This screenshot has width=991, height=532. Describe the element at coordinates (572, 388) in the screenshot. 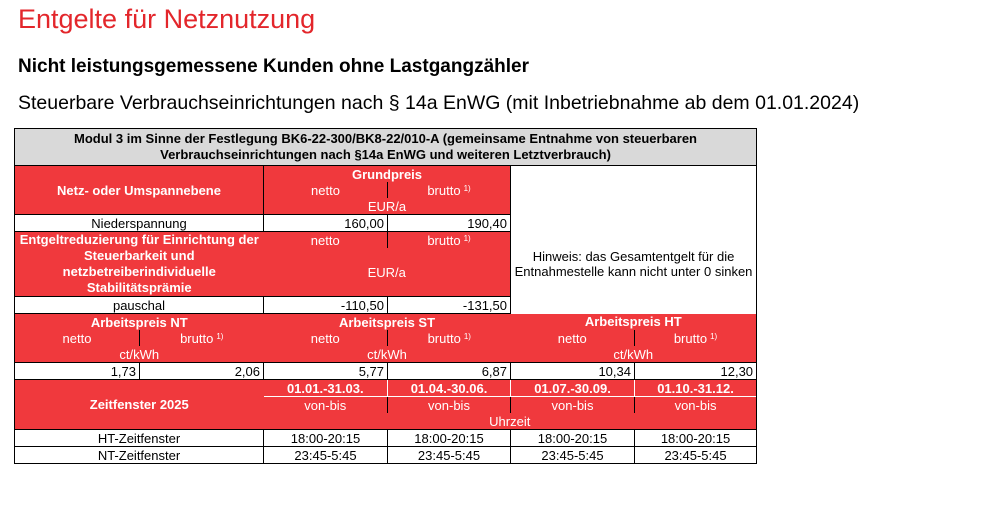

I see `period-q3: 01.07.-30.09.` at that location.